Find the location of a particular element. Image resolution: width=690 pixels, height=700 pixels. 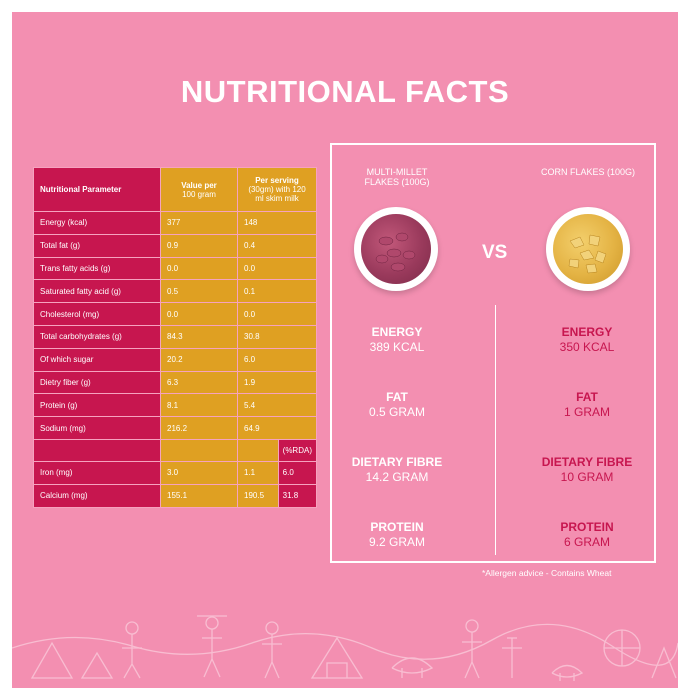

table-row: Saturated fatty acid (g) 0.5 0.1 is located at coordinates (175, 291).